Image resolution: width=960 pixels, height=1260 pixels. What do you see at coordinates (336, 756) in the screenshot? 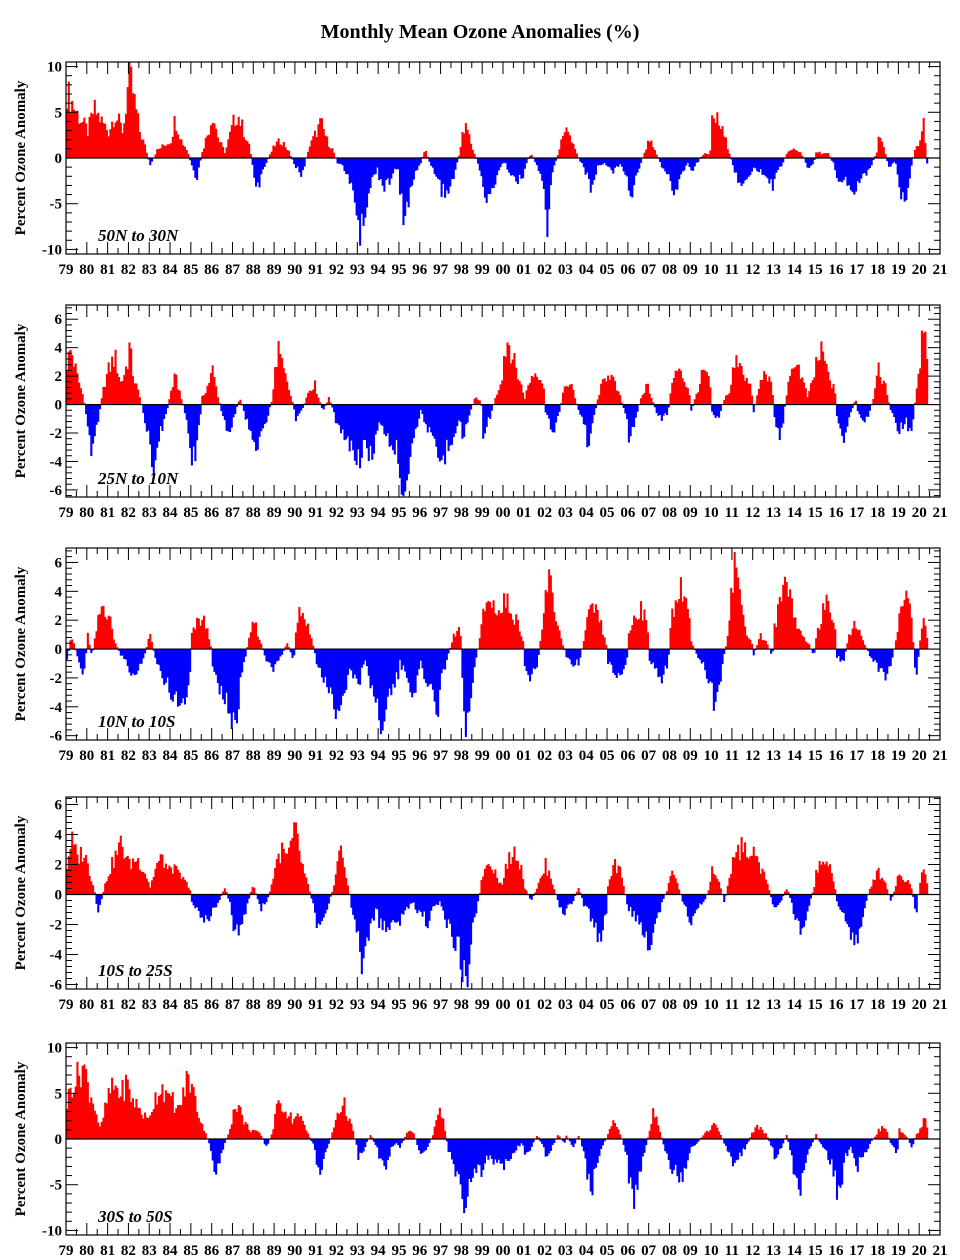
I see `x-tick-label: 92` at bounding box center [336, 756].